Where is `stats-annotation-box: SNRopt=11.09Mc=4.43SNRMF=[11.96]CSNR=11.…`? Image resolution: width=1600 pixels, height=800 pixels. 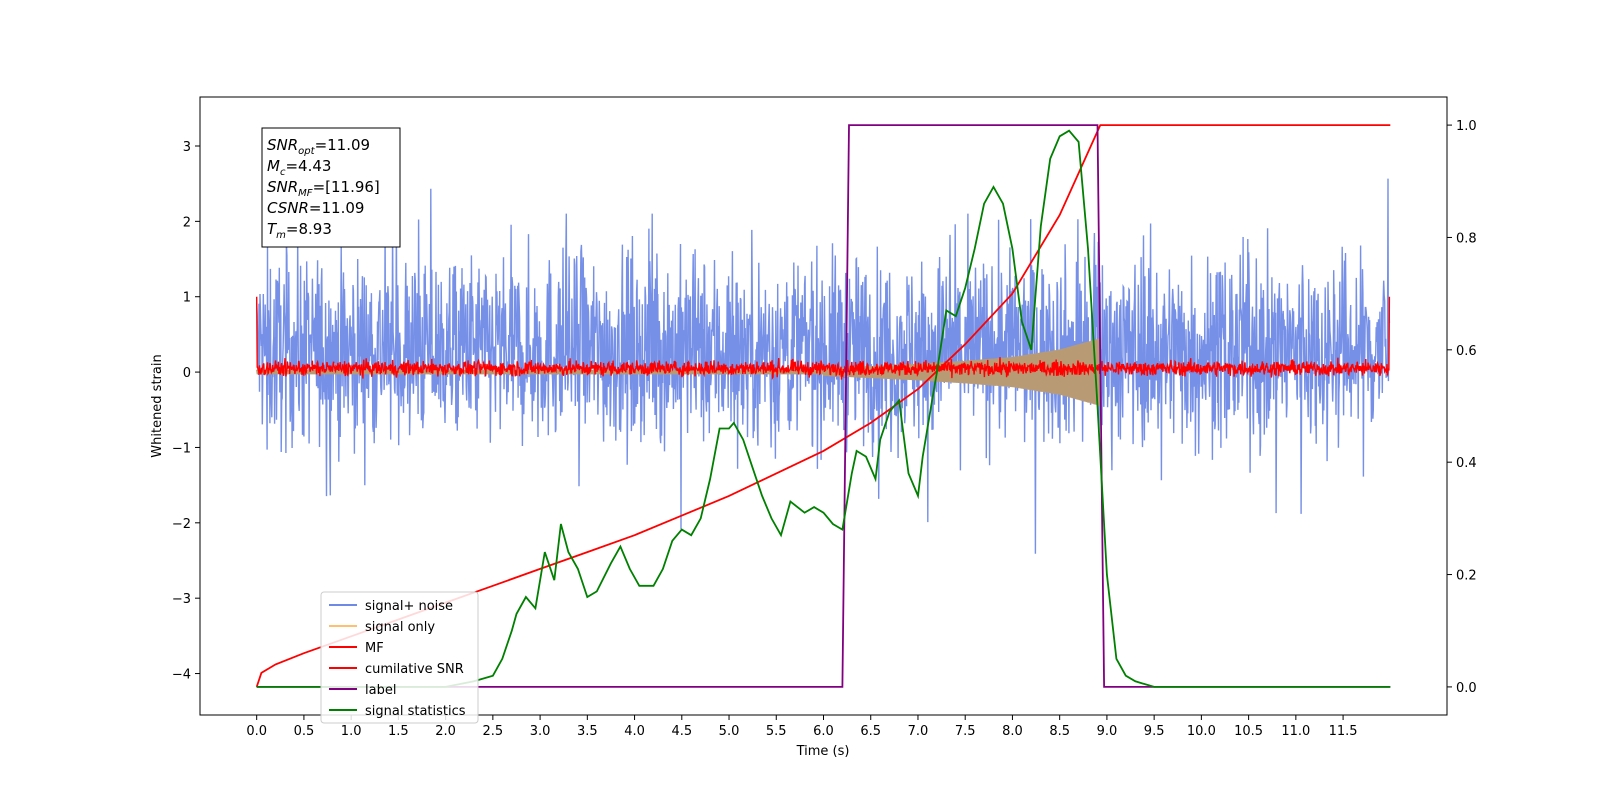 stats-annotation-box: SNRopt=11.09Mc=4.43SNRMF=[11.96]CSNR=11.… is located at coordinates (331, 187).